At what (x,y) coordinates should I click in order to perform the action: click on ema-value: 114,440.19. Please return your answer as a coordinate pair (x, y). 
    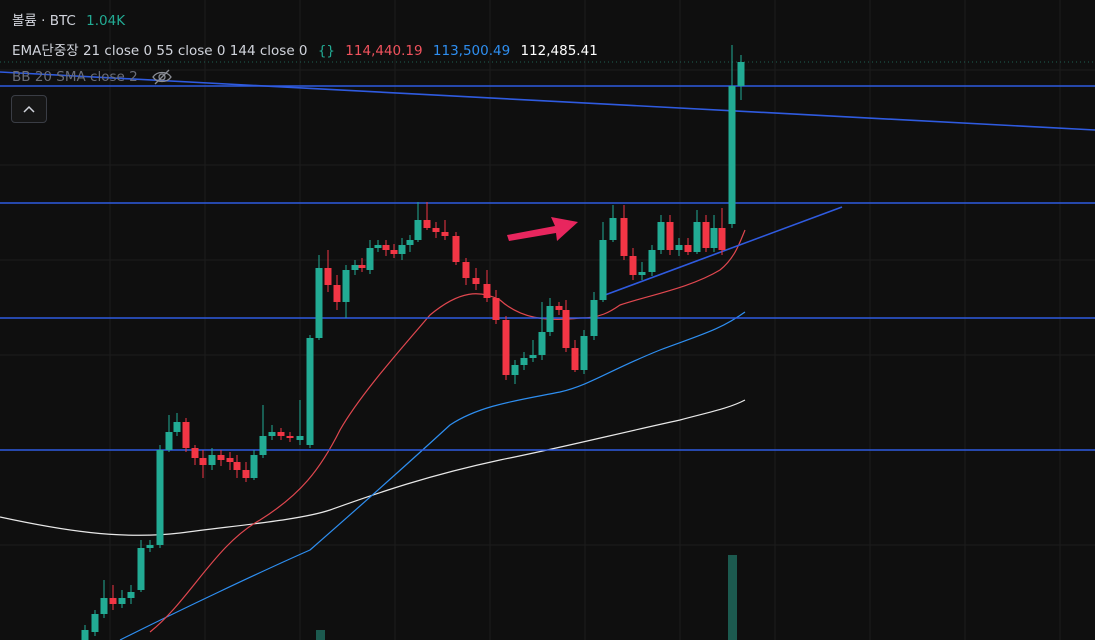
    Looking at the image, I should click on (384, 51).